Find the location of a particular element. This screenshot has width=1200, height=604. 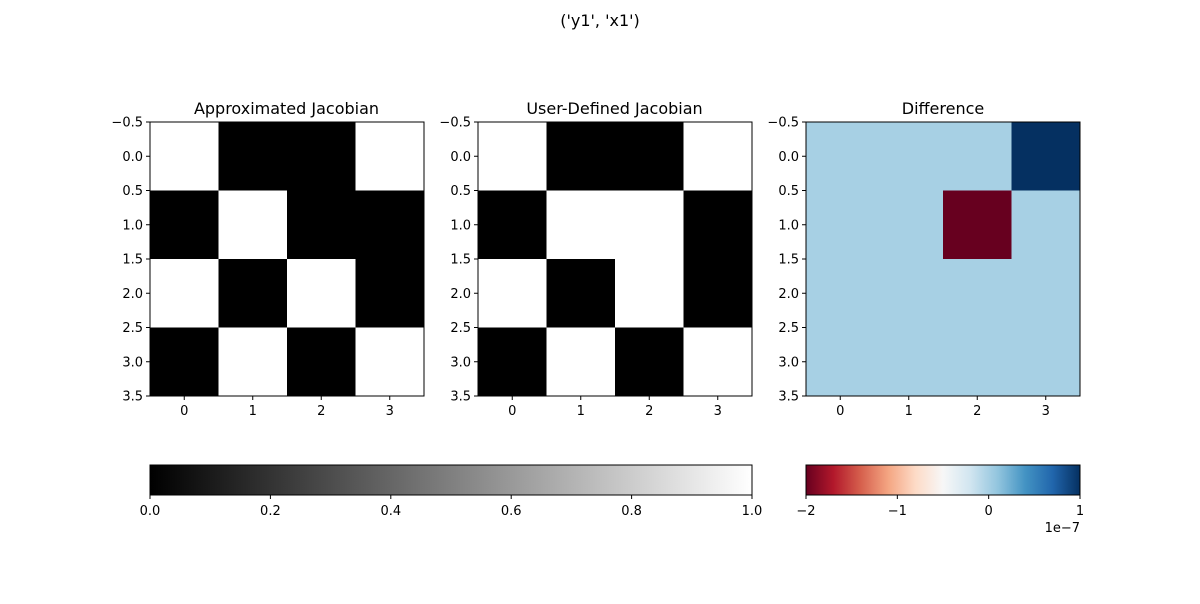

colorbar-tick-label: 0.2 is located at coordinates (270, 511).